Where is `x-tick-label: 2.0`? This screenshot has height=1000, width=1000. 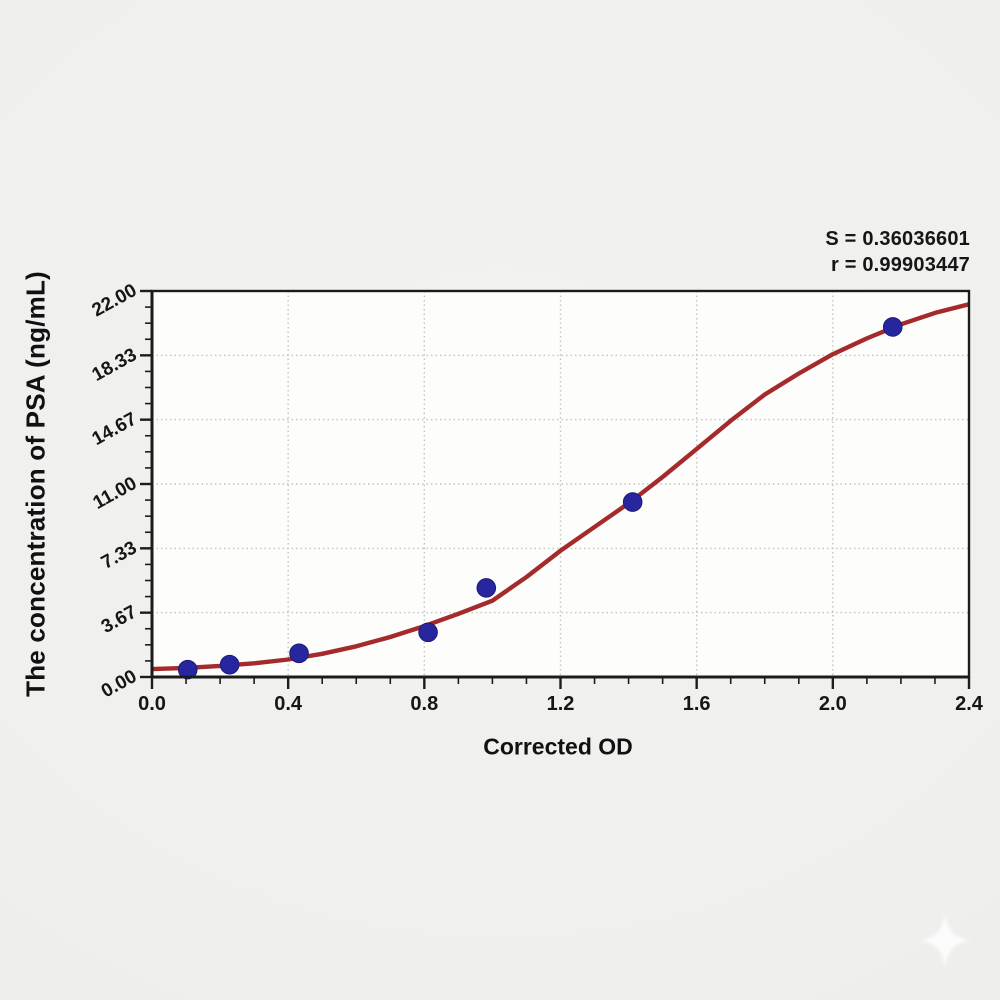
x-tick-label: 2.0 is located at coordinates (833, 704).